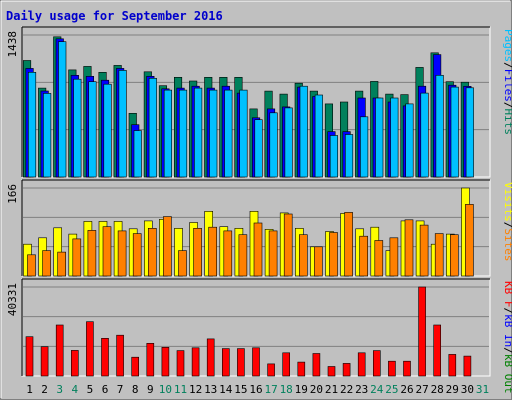 This screenshot has width=512, height=400. I want to click on x-tick-label: 18, so click(286, 389).